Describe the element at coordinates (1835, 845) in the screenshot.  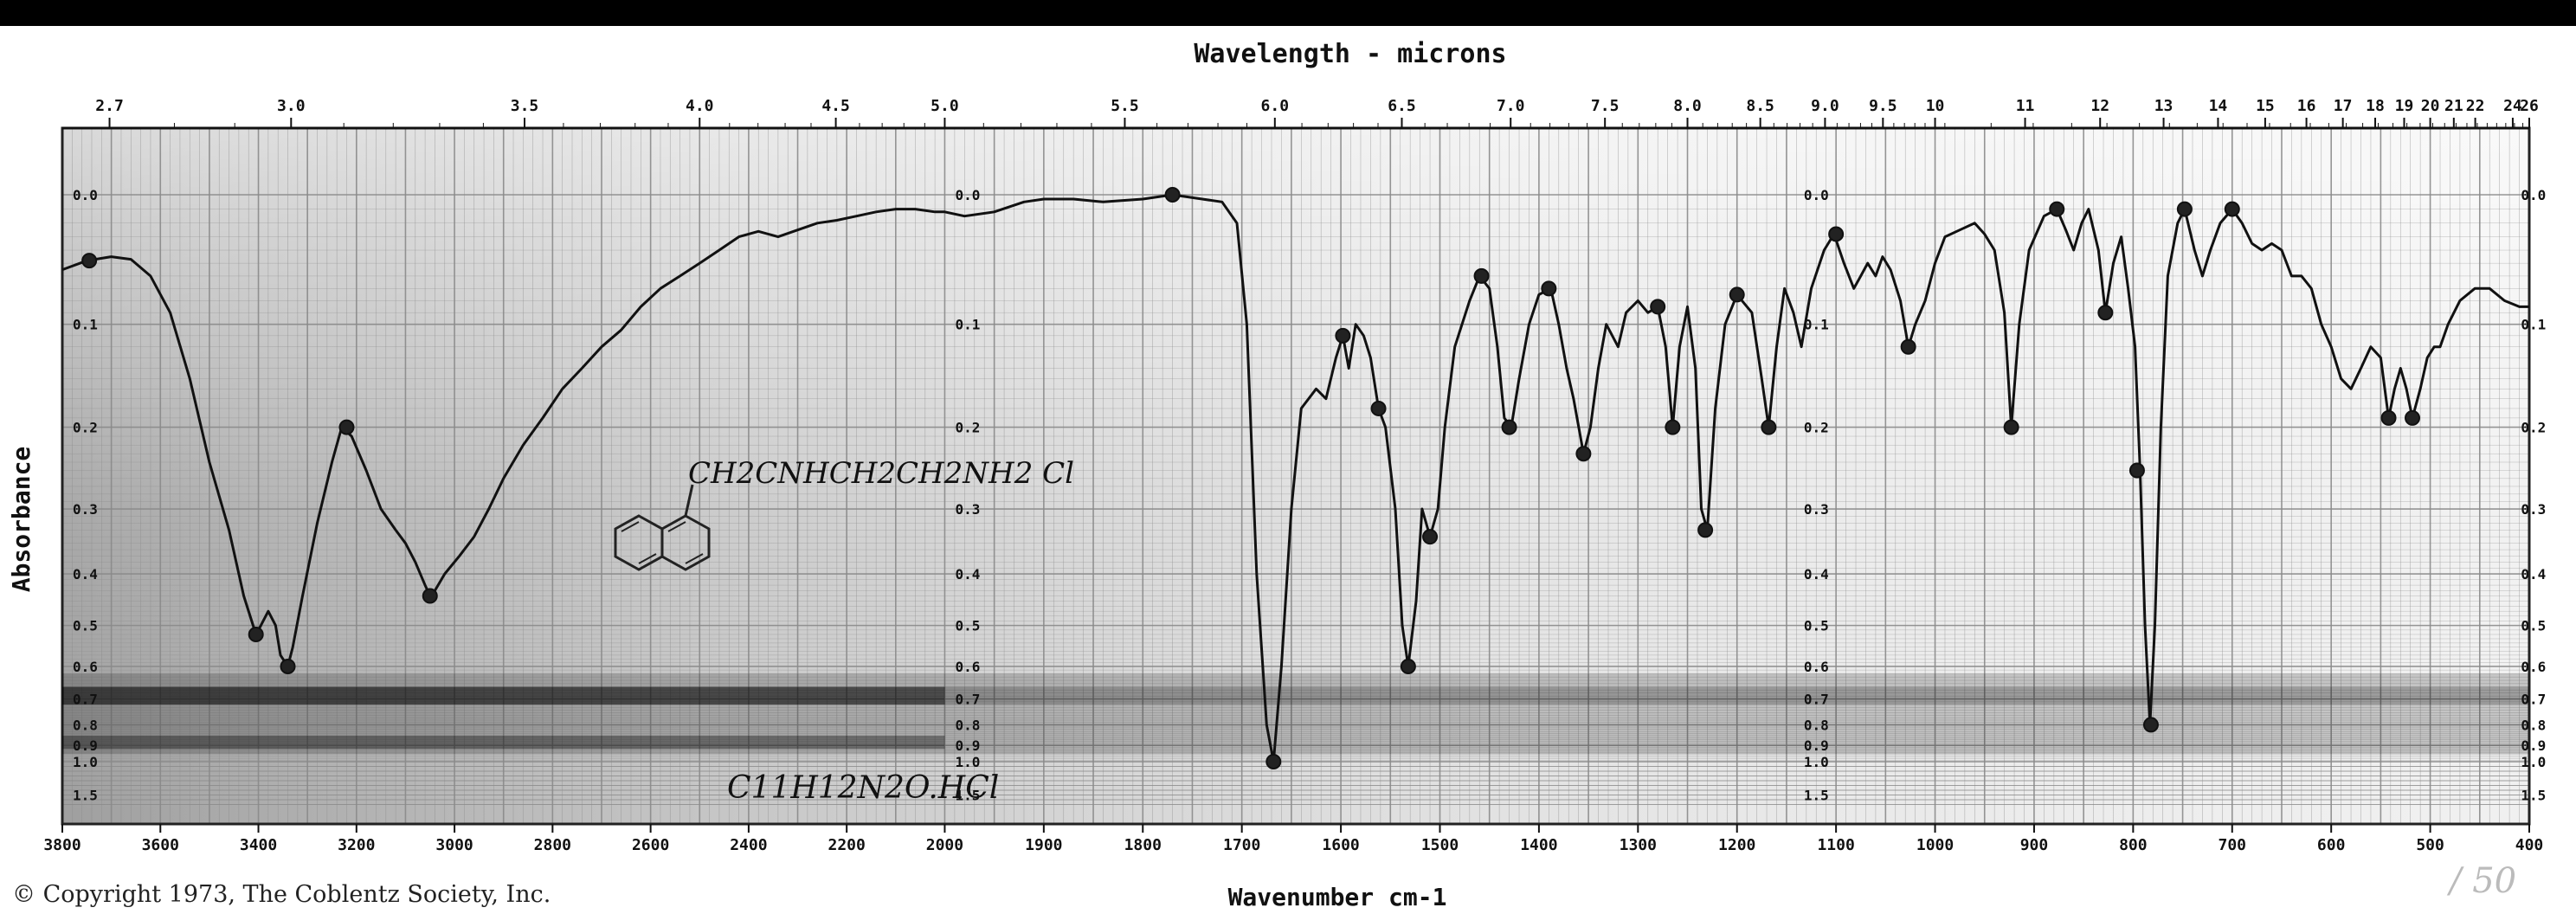
I see `bottom-tick-label: 1100` at that location.